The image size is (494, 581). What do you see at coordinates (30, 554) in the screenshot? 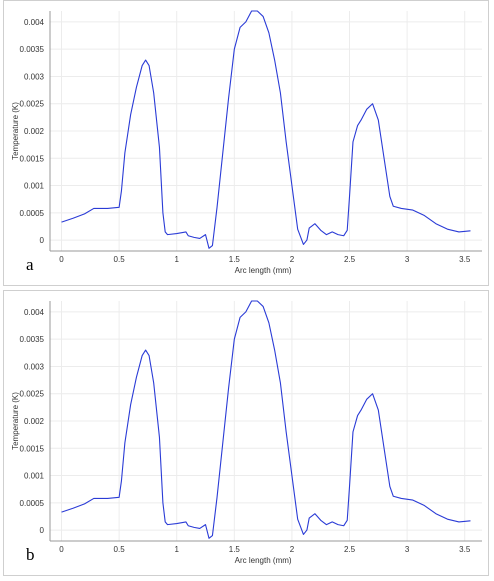
I see `panel-letter-b: b` at bounding box center [30, 554].